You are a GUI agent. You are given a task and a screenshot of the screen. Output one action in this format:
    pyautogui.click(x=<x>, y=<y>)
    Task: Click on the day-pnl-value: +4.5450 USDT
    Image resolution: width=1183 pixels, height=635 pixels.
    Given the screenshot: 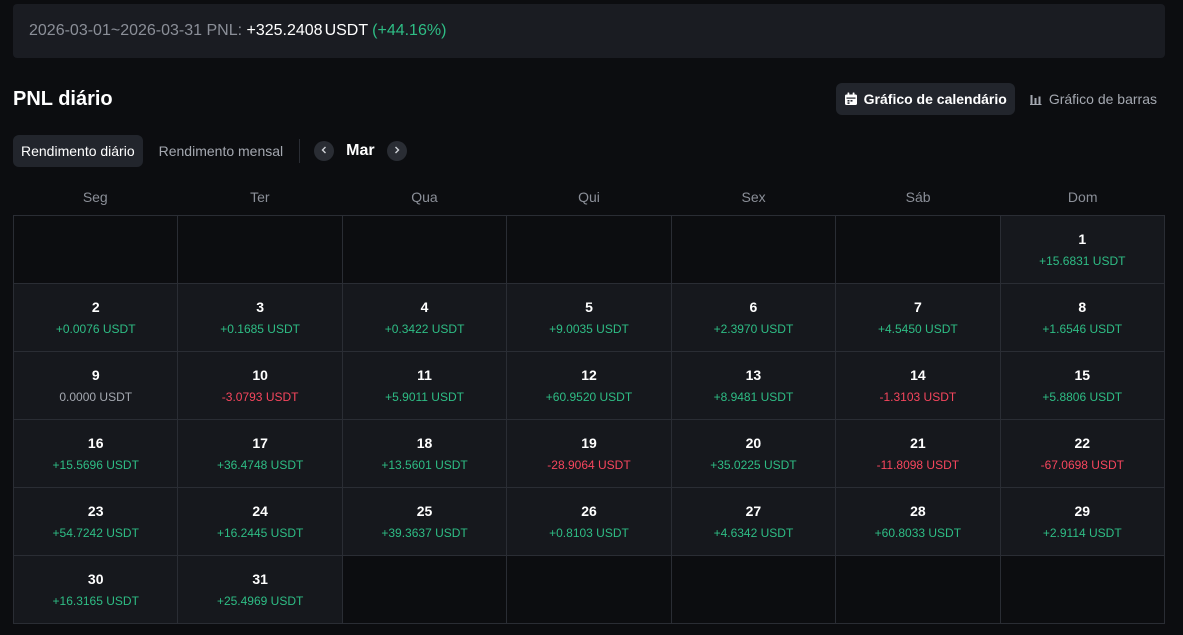 What is the action you would take?
    pyautogui.click(x=917, y=329)
    